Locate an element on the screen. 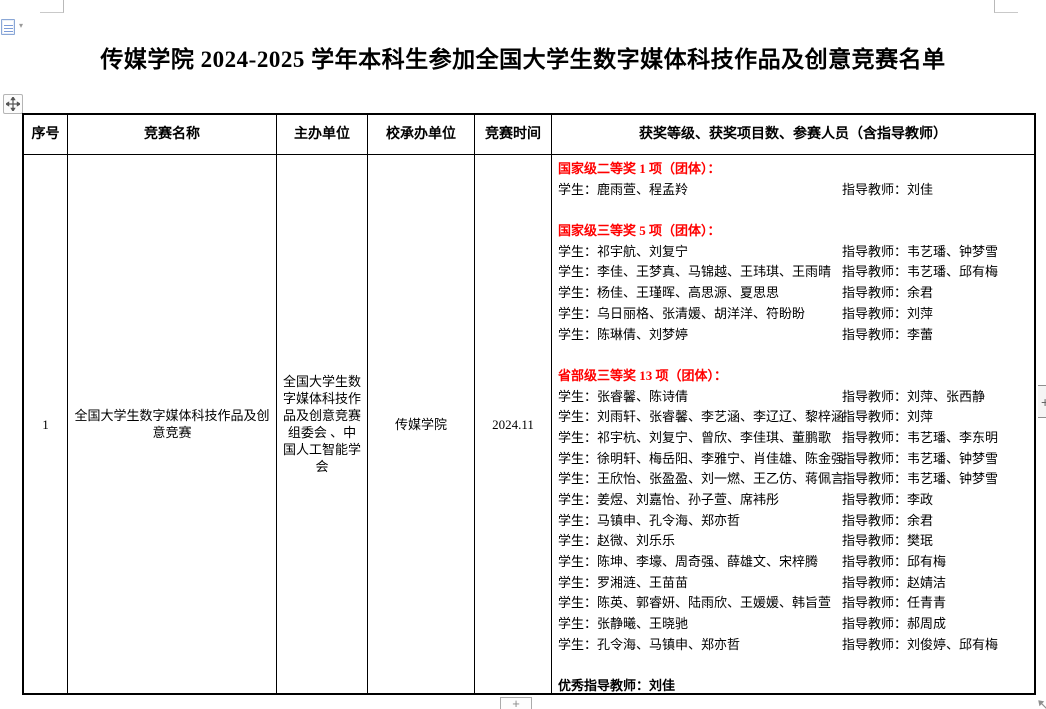 This screenshot has height=709, width=1046. insert-column-button: + is located at coordinates (1042, 401).